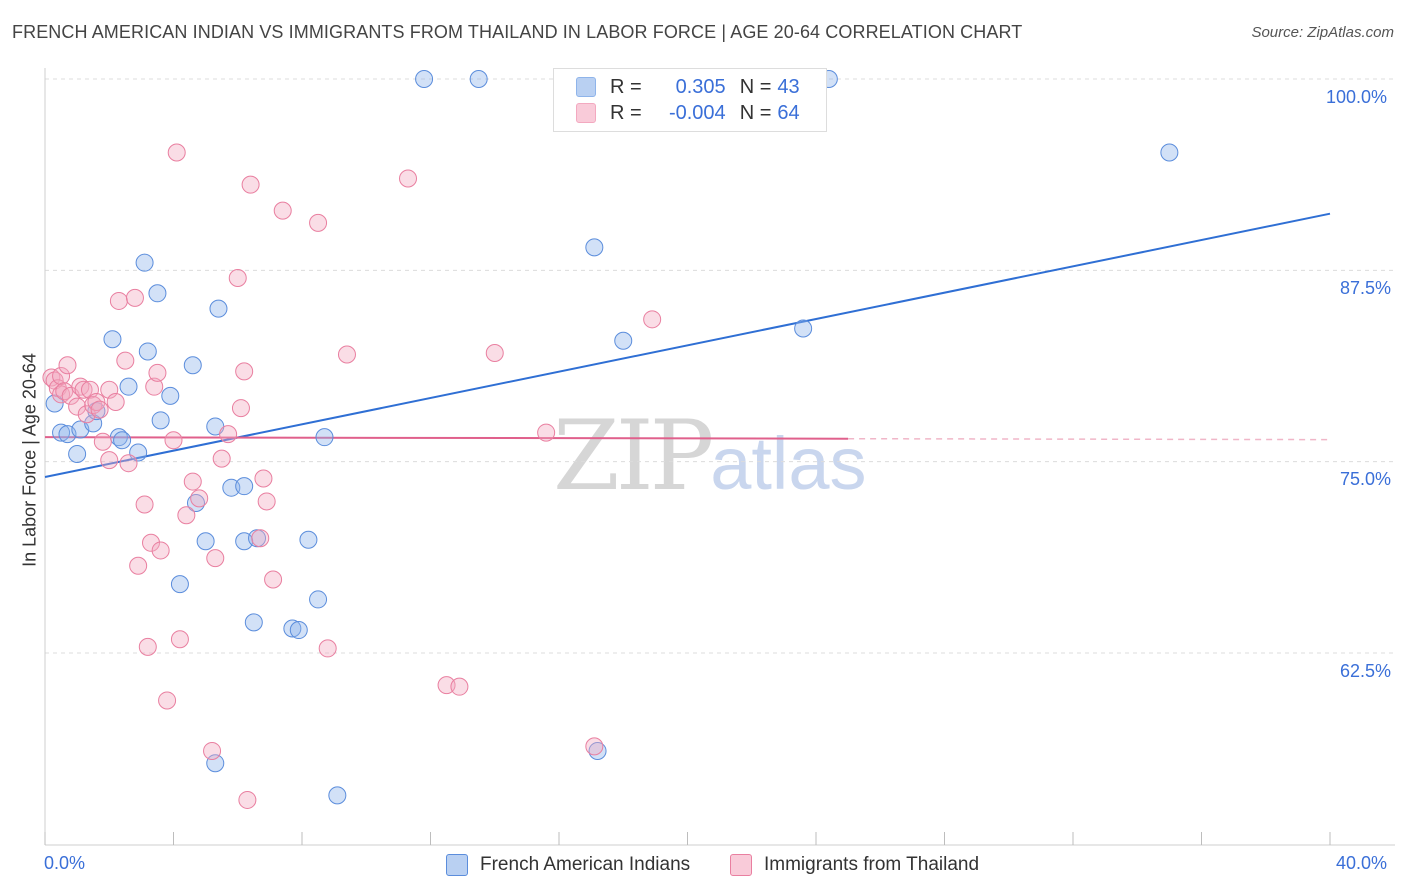 The height and width of the screenshot is (892, 1406). I want to click on bottom-legend-swatch-series2, so click(741, 865).